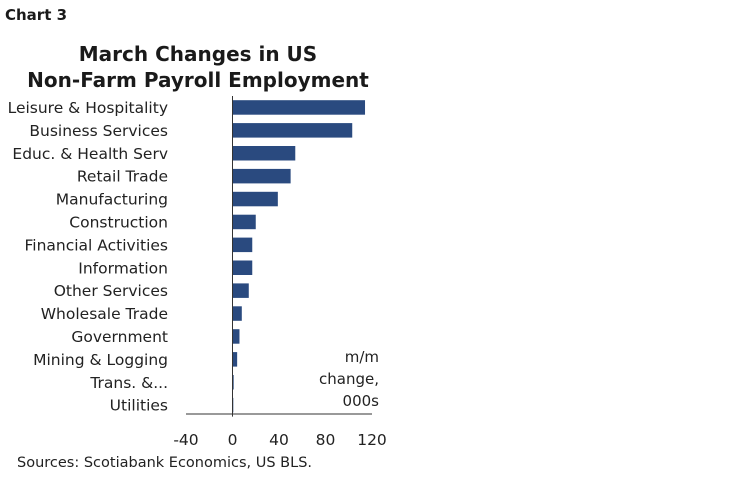  I want to click on unit-note: 000s, so click(361, 401).